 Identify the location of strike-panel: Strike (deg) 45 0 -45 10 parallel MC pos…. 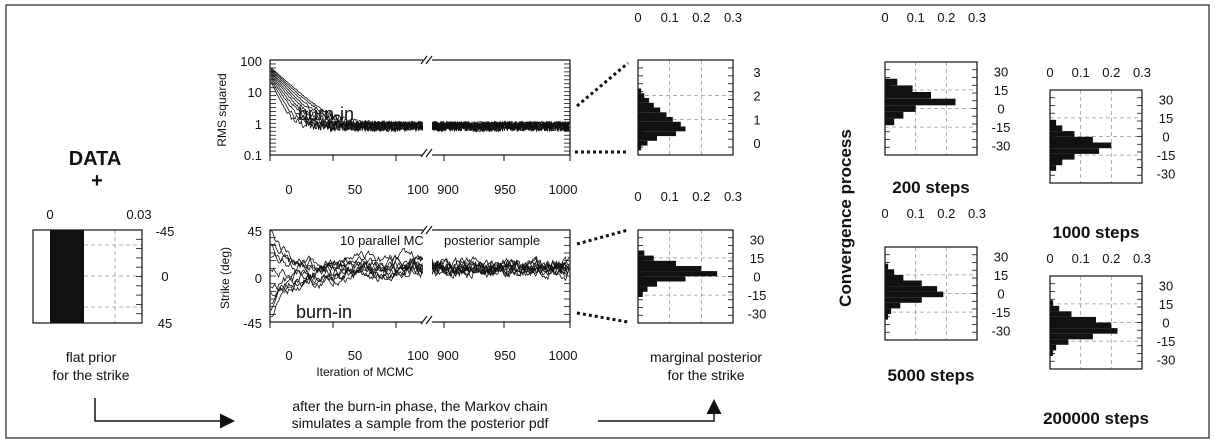
(397, 301).